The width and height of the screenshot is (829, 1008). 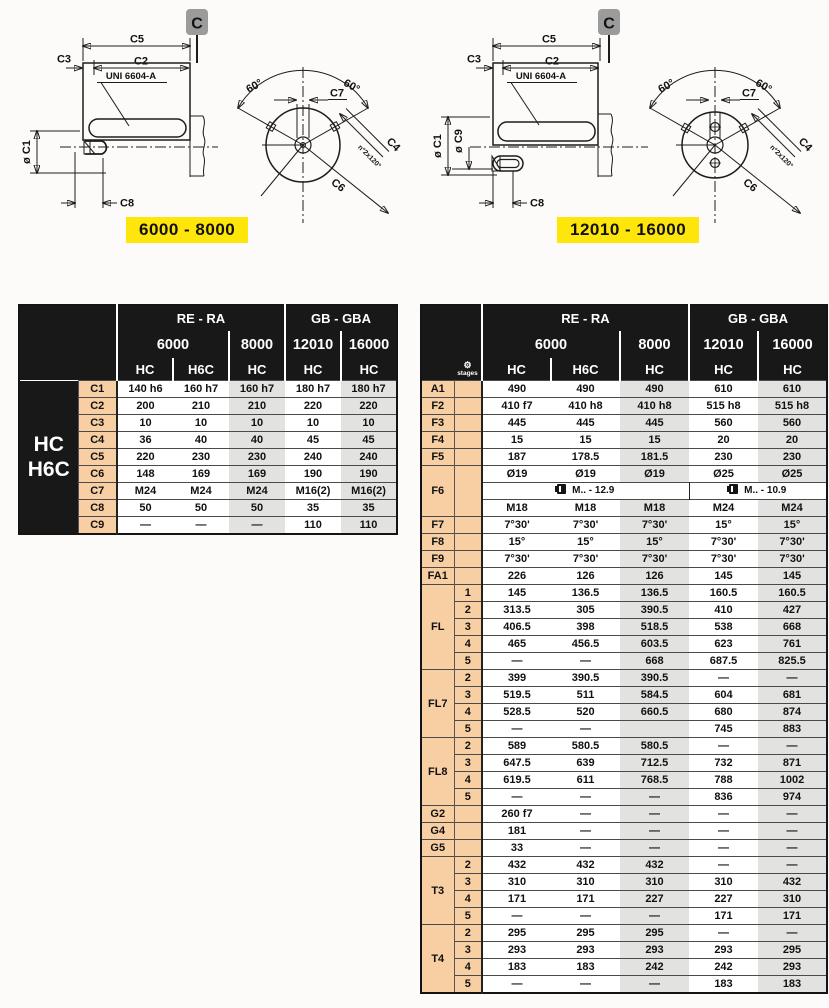 What do you see at coordinates (197, 24) in the screenshot?
I see `section-tab-label: C` at bounding box center [197, 24].